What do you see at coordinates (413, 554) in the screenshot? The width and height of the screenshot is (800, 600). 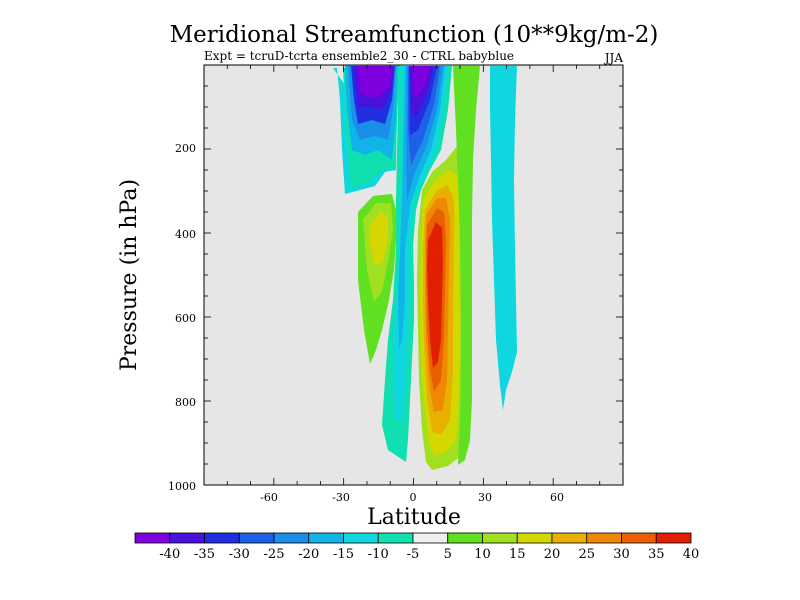 I see `colorbar-label: -5` at bounding box center [413, 554].